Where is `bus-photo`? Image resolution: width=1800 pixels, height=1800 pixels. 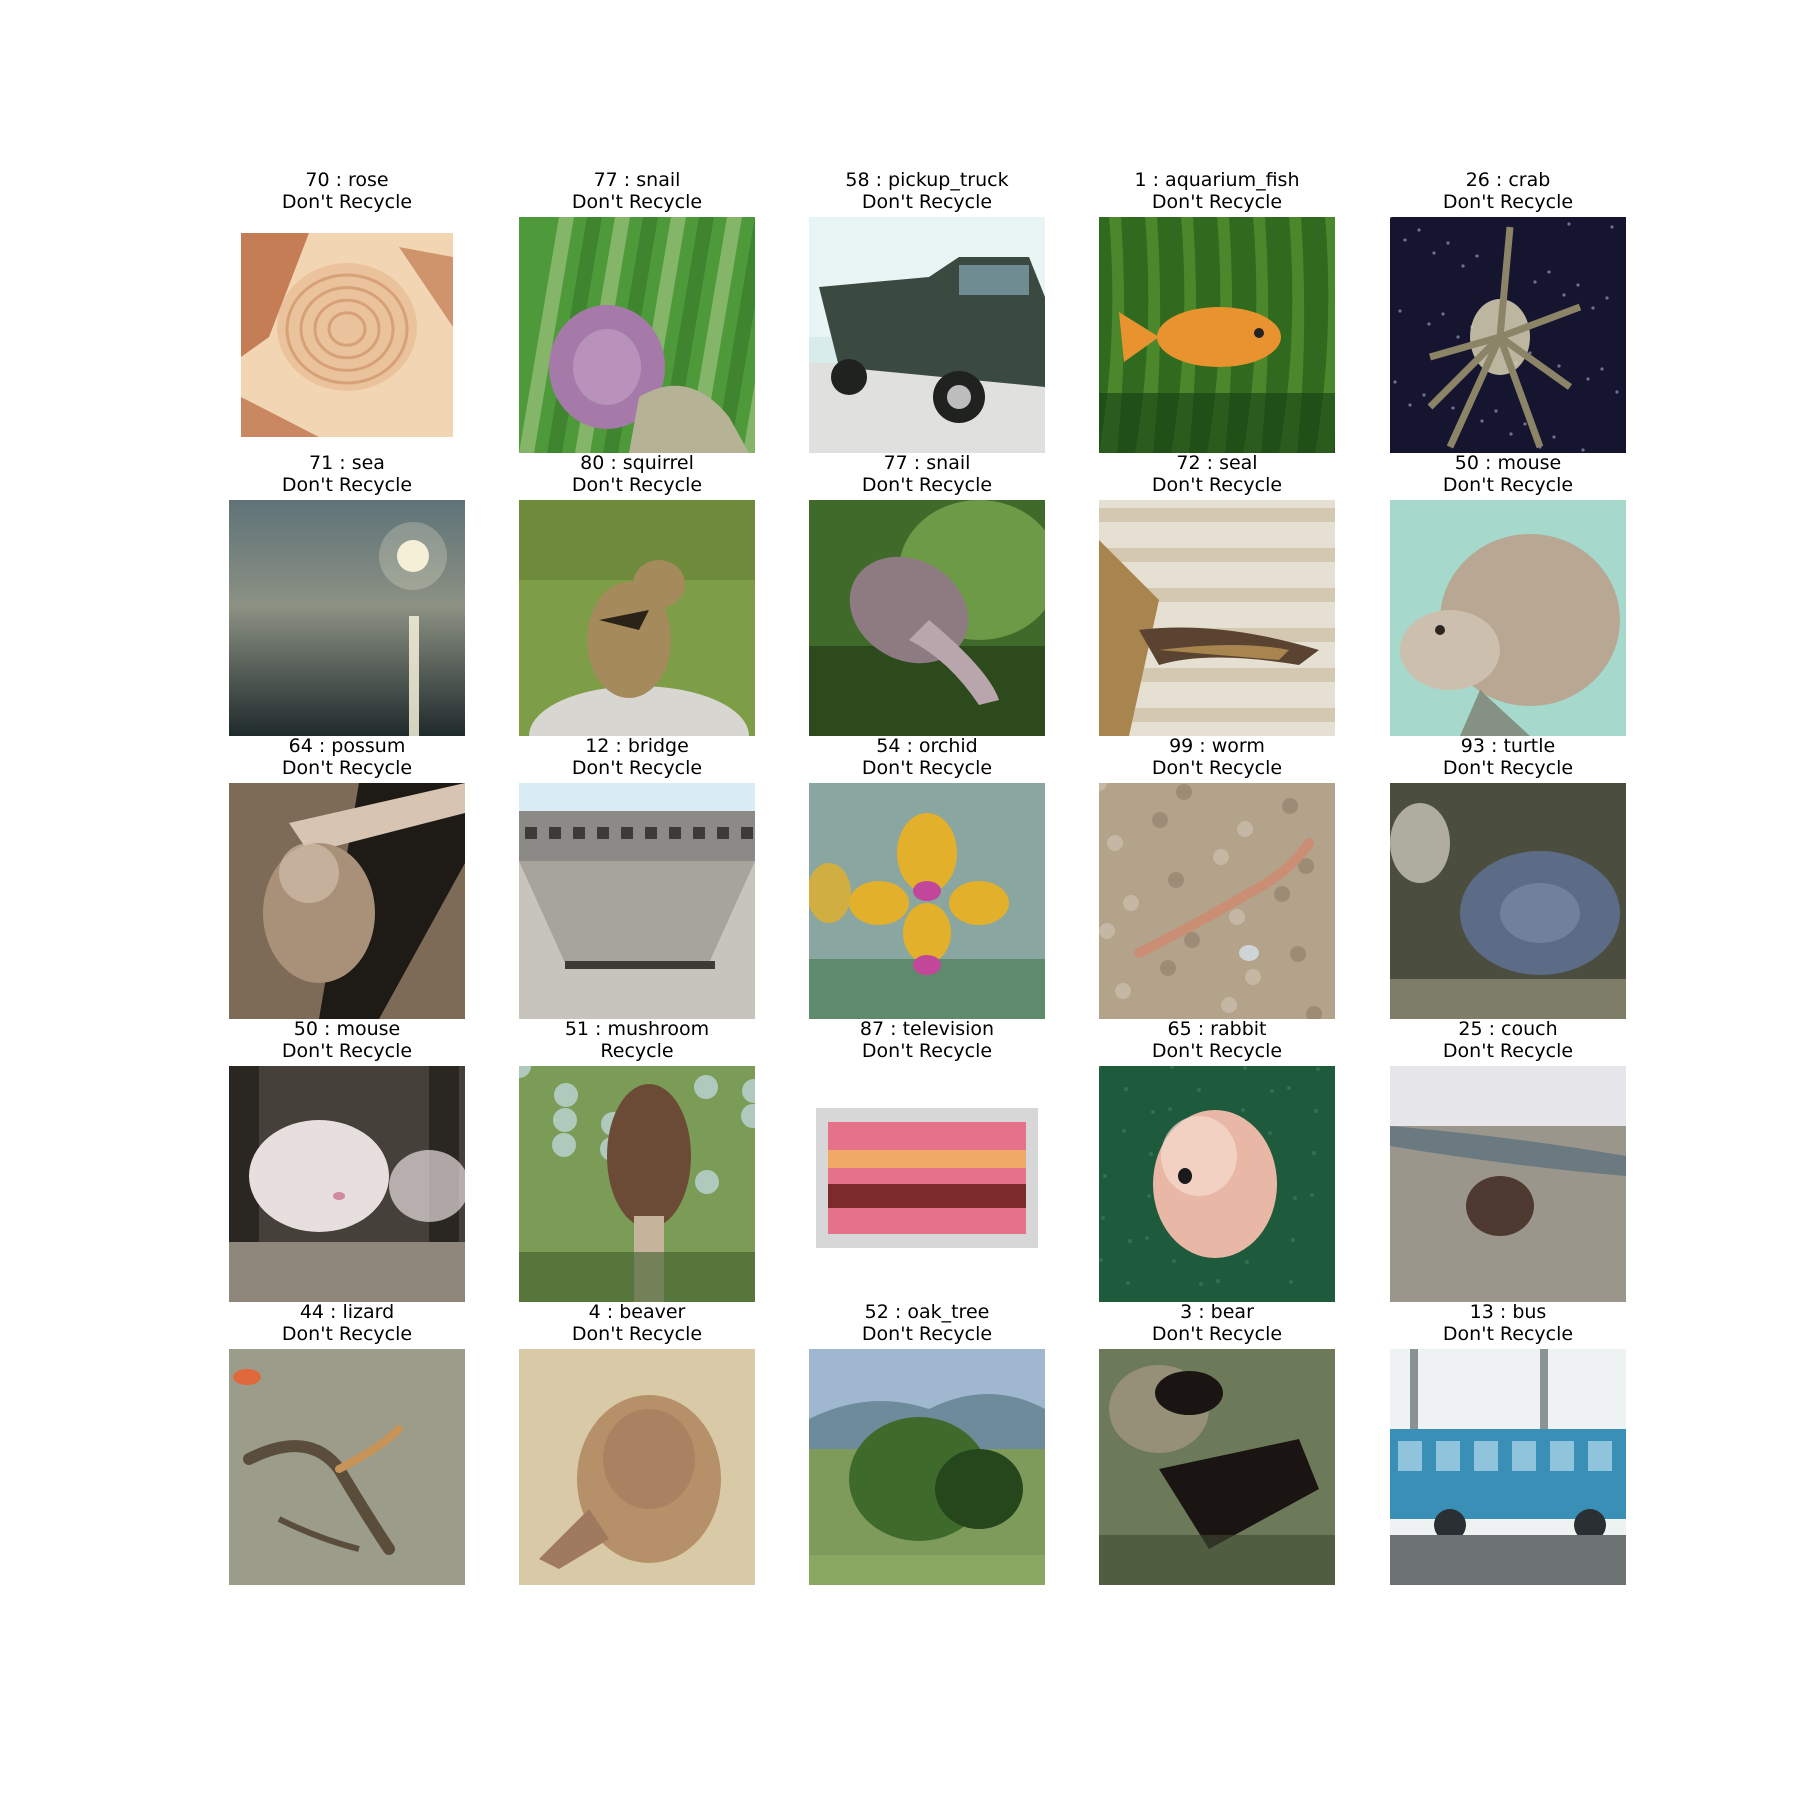
bus-photo is located at coordinates (1508, 1467).